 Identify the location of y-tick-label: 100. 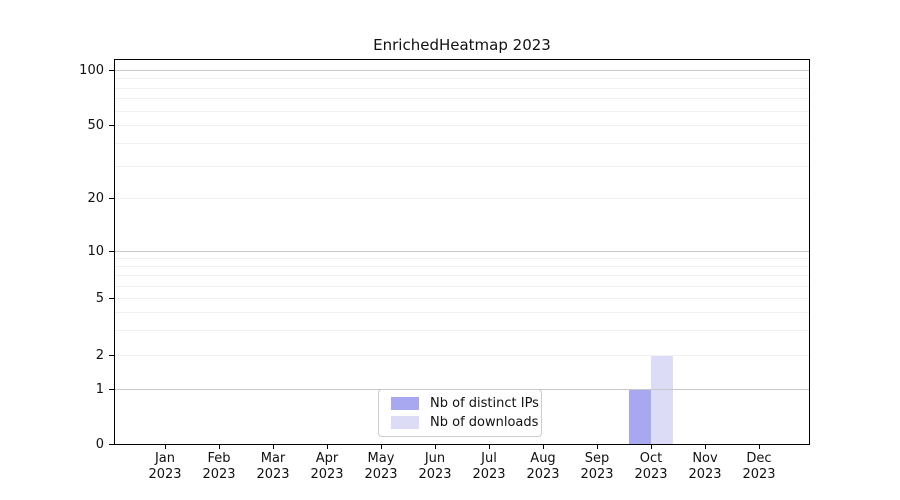
(91, 70).